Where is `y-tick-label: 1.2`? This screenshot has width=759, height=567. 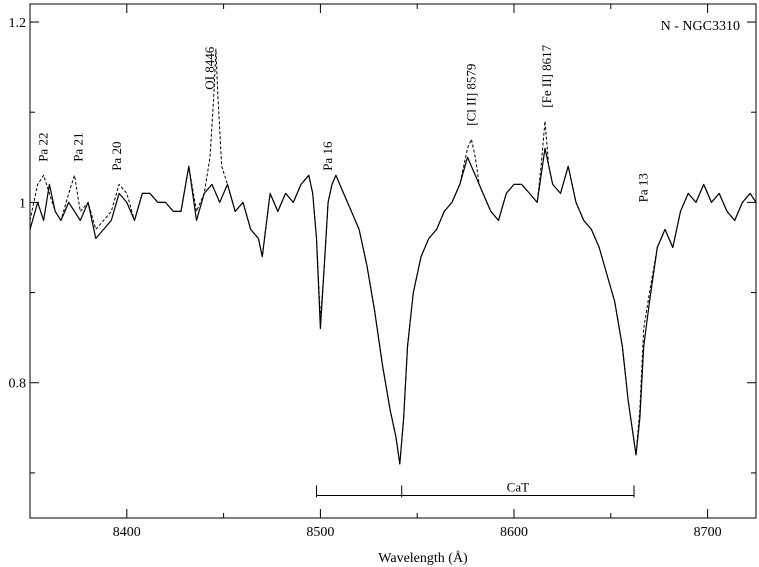 y-tick-label: 1.2 is located at coordinates (18, 23).